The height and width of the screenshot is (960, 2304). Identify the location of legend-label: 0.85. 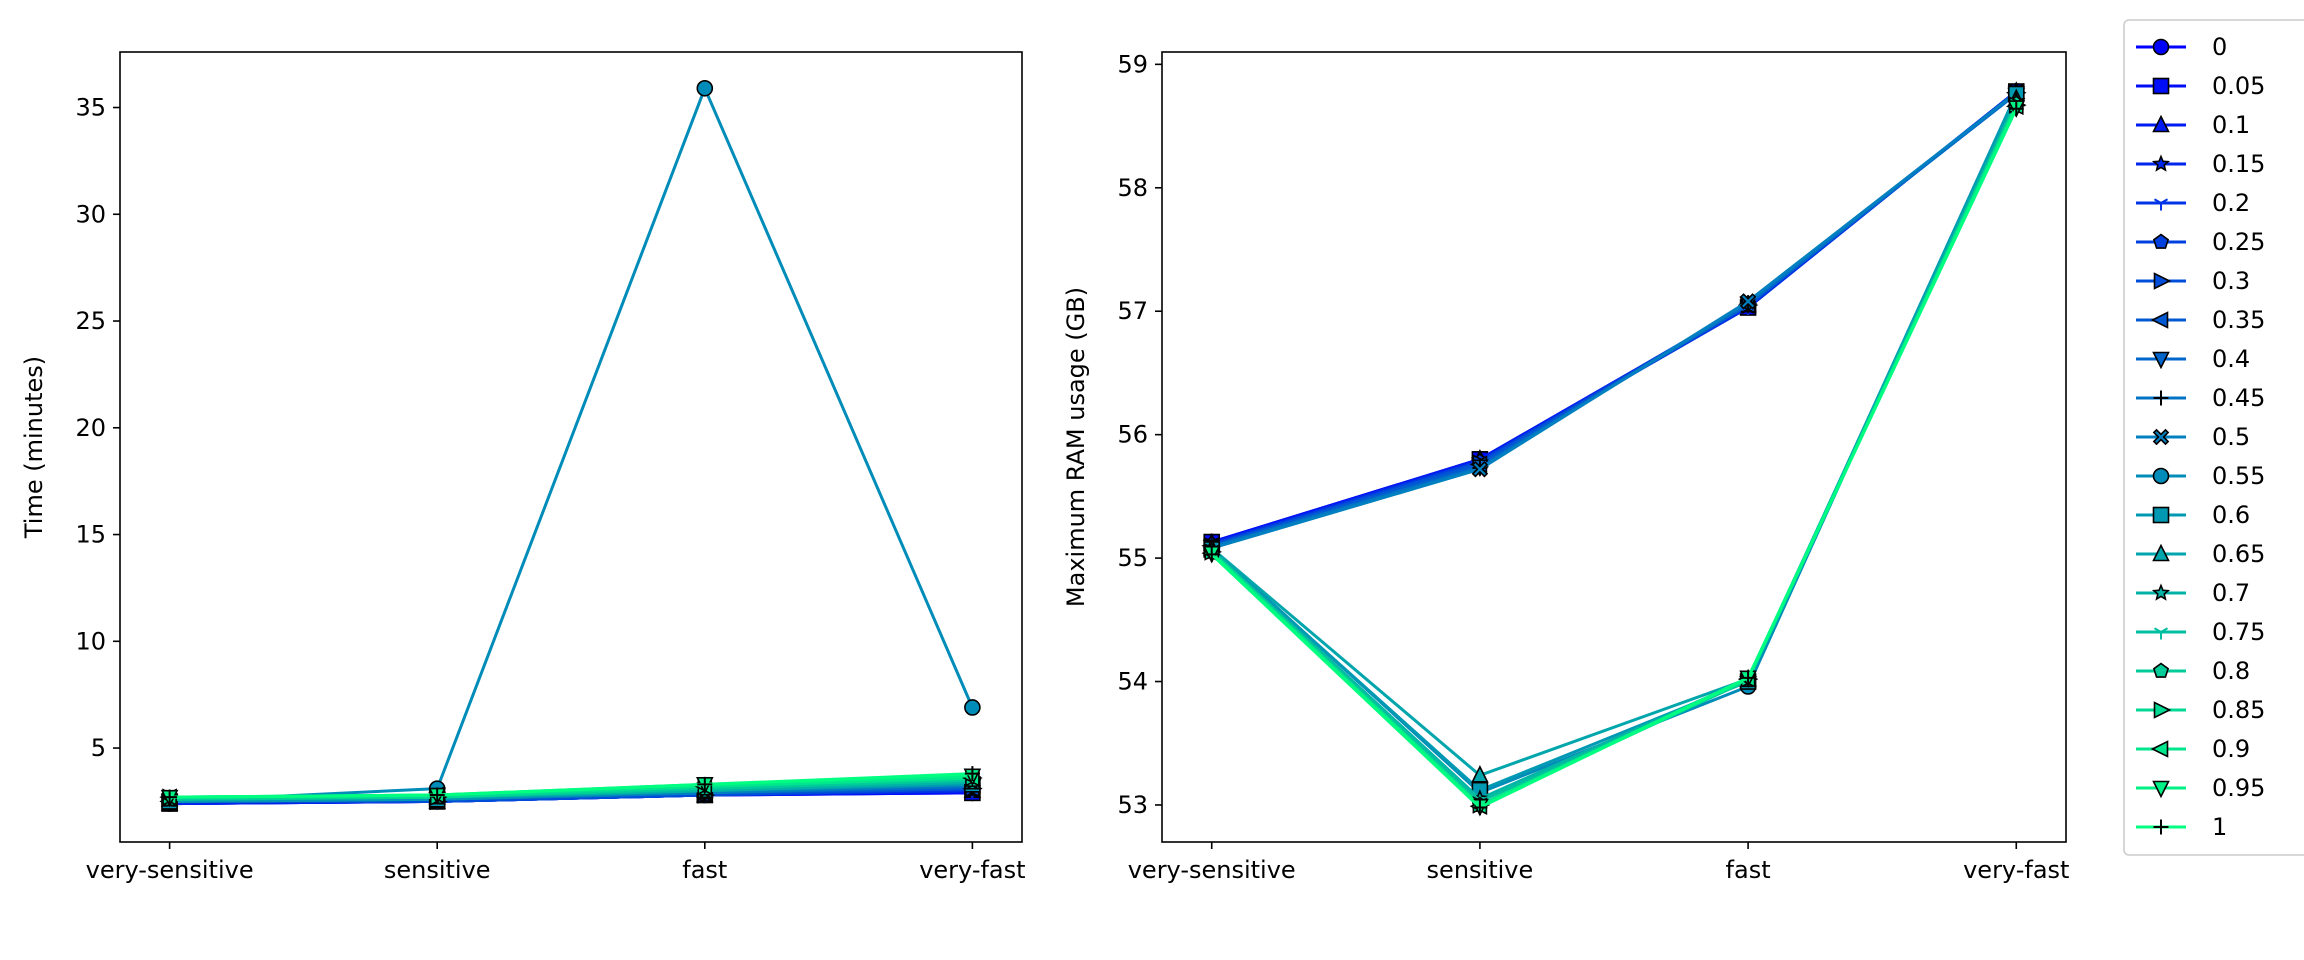
(2238, 710).